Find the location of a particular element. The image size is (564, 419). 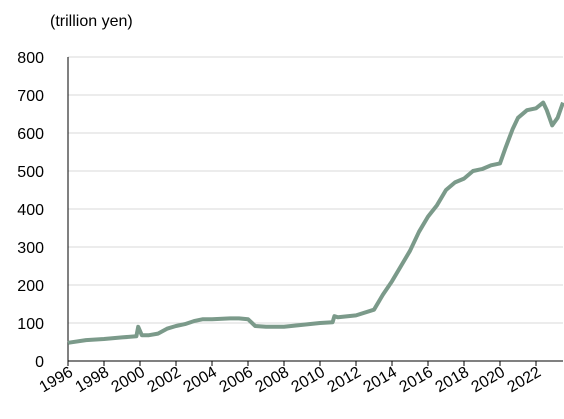

y-tick-label: 200 is located at coordinates (30, 286).